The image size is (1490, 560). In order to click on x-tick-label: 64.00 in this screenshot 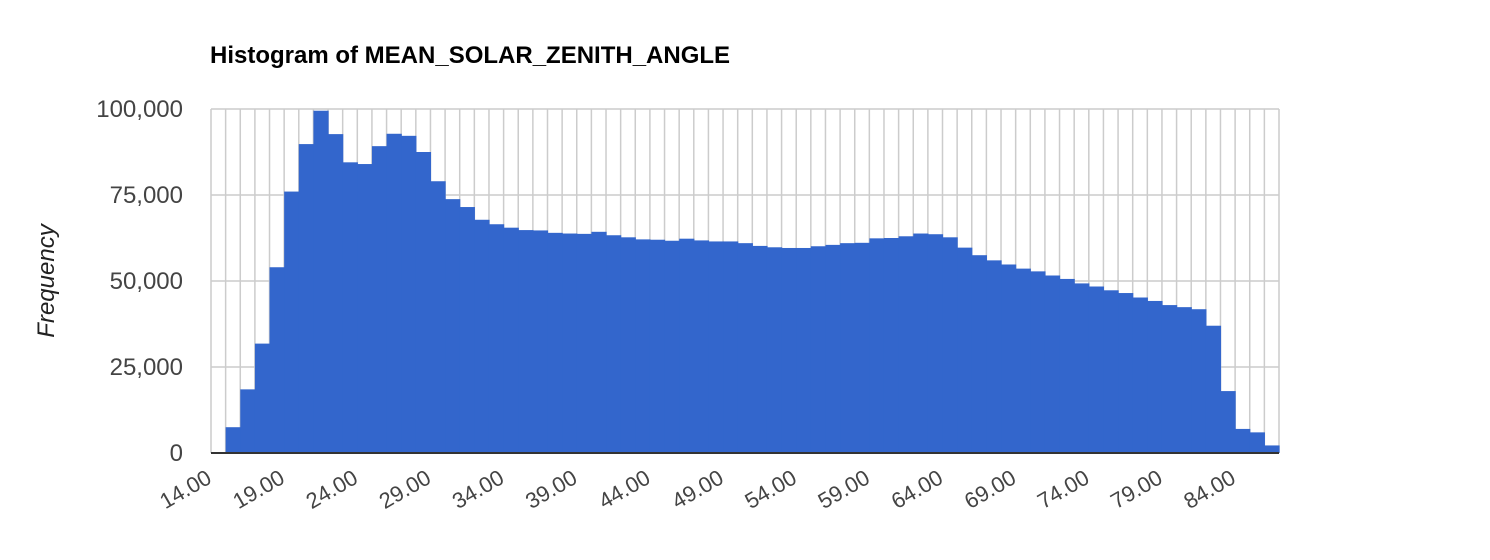, I will do `click(917, 489)`.